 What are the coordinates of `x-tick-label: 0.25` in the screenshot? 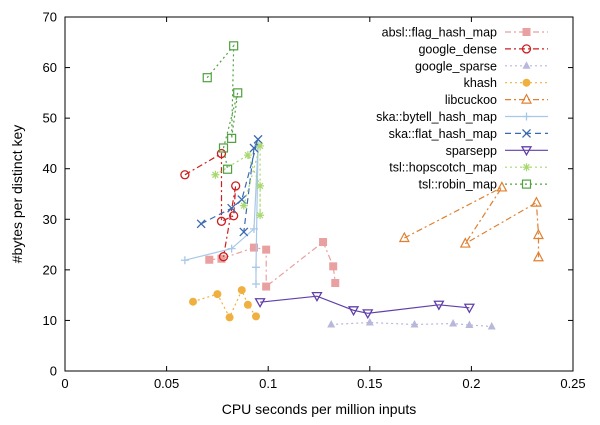 It's located at (572, 383).